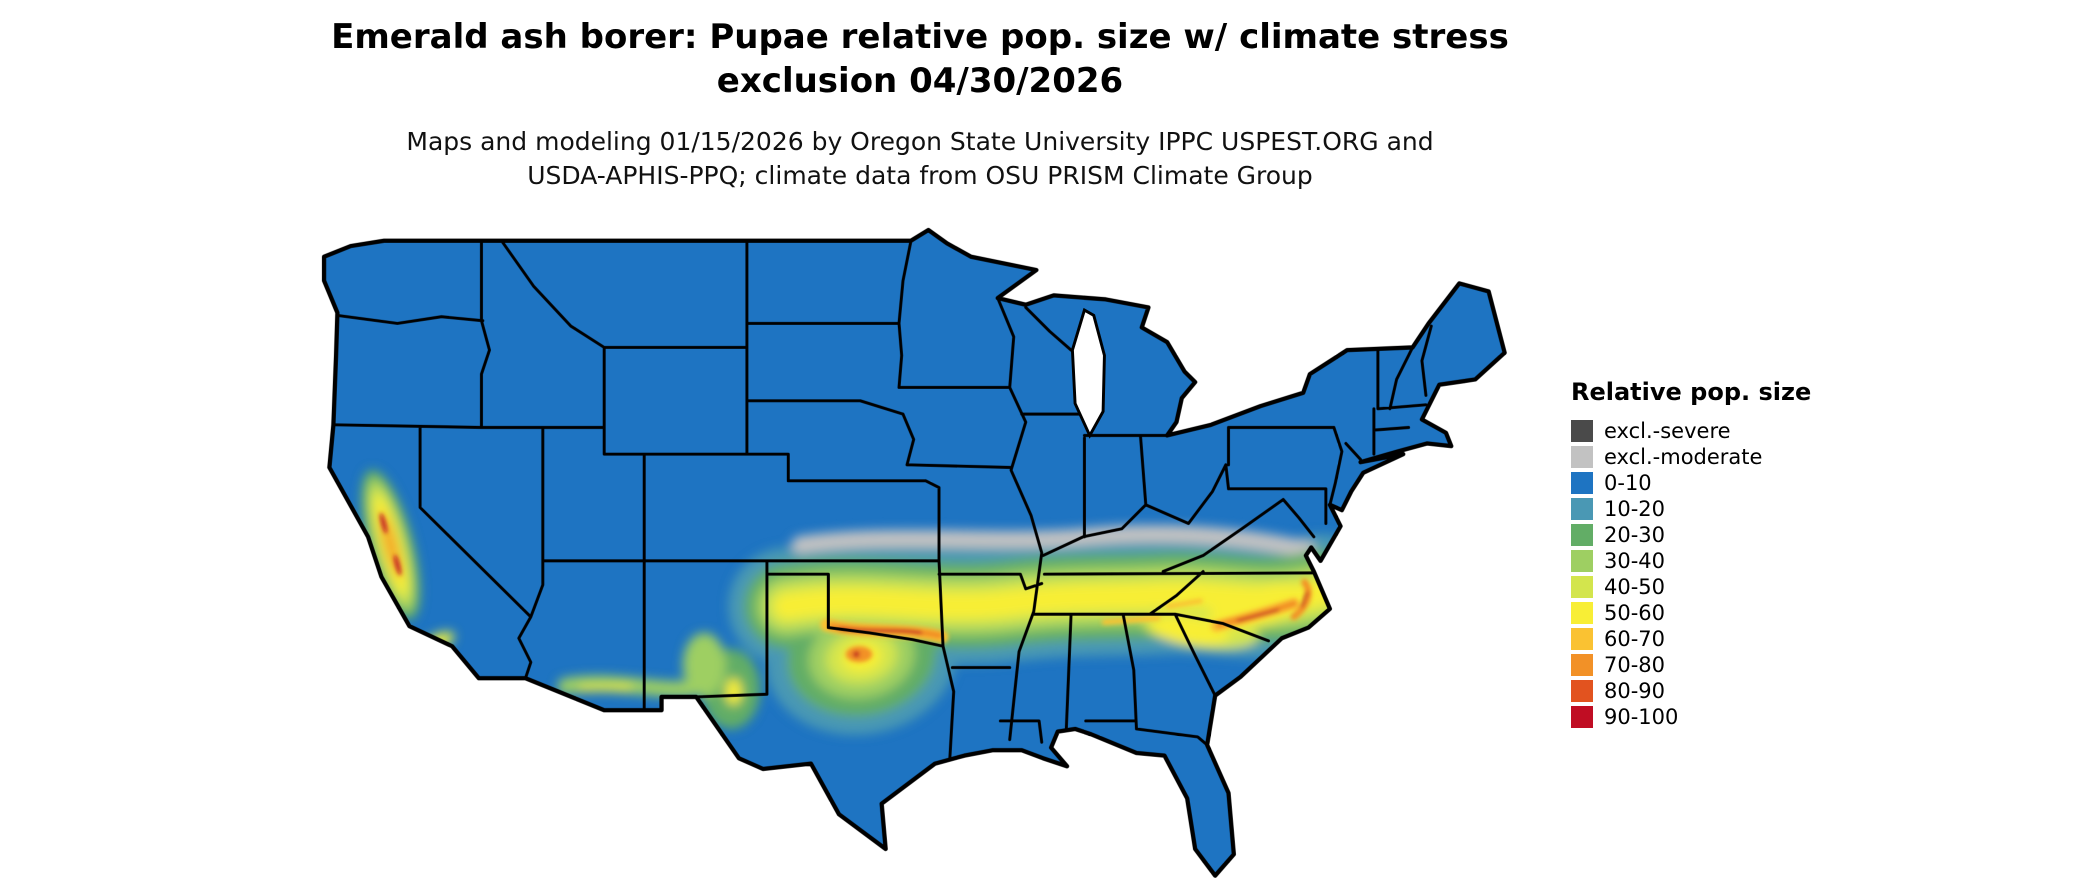 The width and height of the screenshot is (2100, 892). Describe the element at coordinates (1641, 716) in the screenshot. I see `legend-label: 90-100` at that location.